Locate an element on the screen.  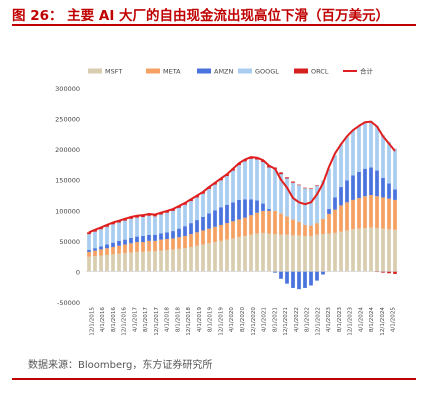
legend-label: META is located at coordinates (172, 72).